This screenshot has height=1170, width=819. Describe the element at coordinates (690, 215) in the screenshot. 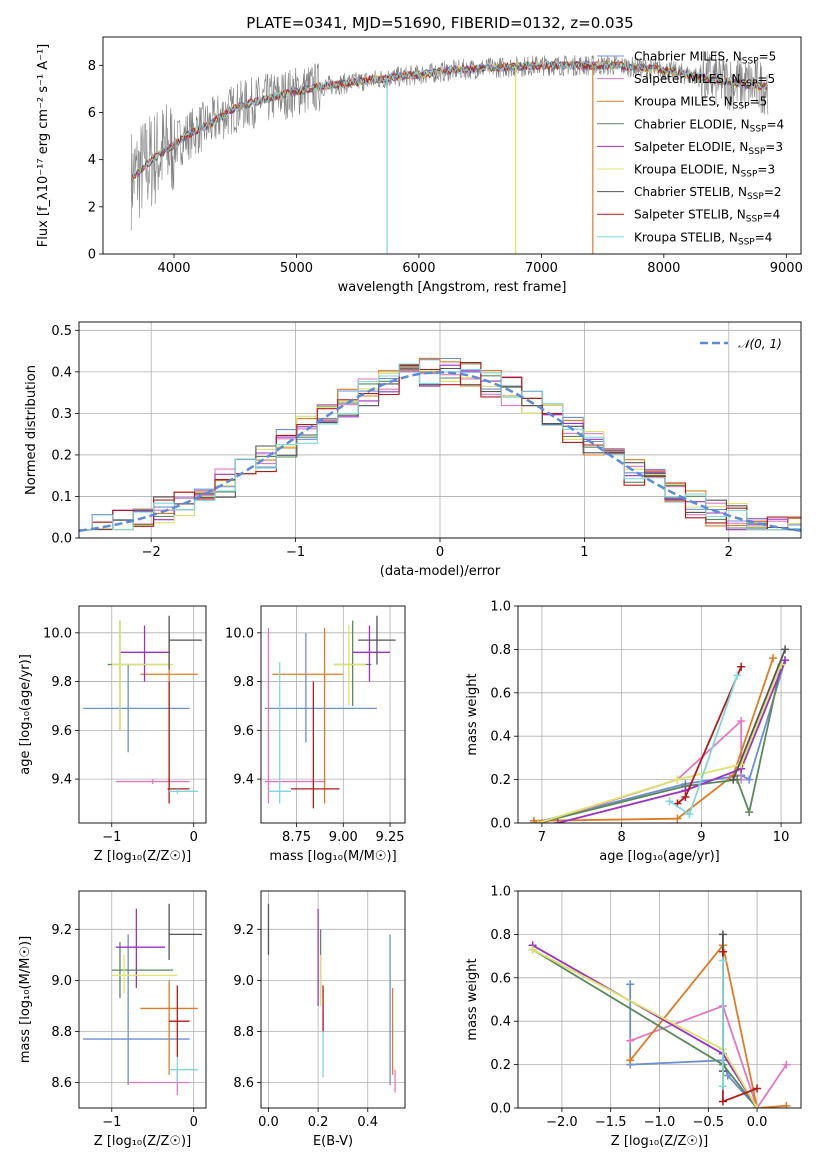

I see `legend-label: Salpeter STELIB, N` at that location.